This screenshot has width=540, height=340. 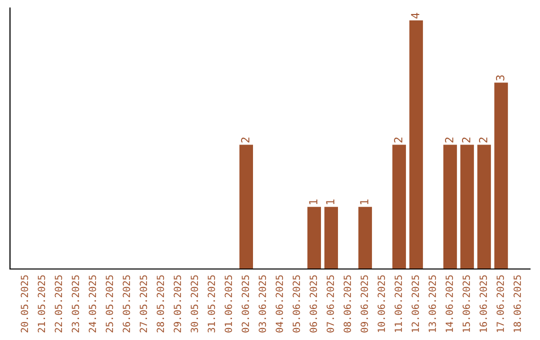 What do you see at coordinates (228, 303) in the screenshot?
I see `x-tick-label: 01.06.2025` at bounding box center [228, 303].